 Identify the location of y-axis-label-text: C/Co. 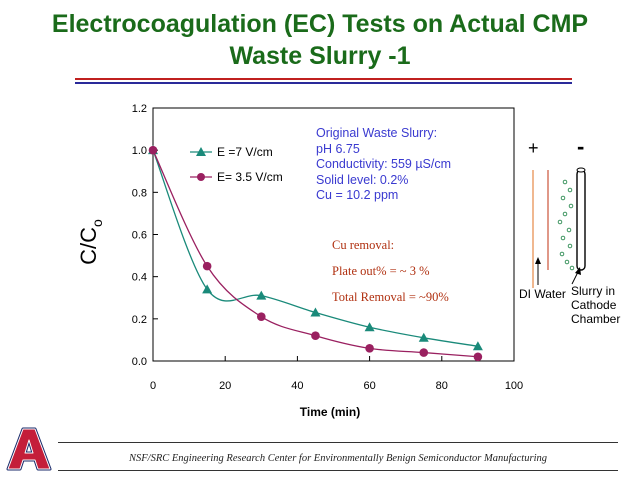
(90, 242).